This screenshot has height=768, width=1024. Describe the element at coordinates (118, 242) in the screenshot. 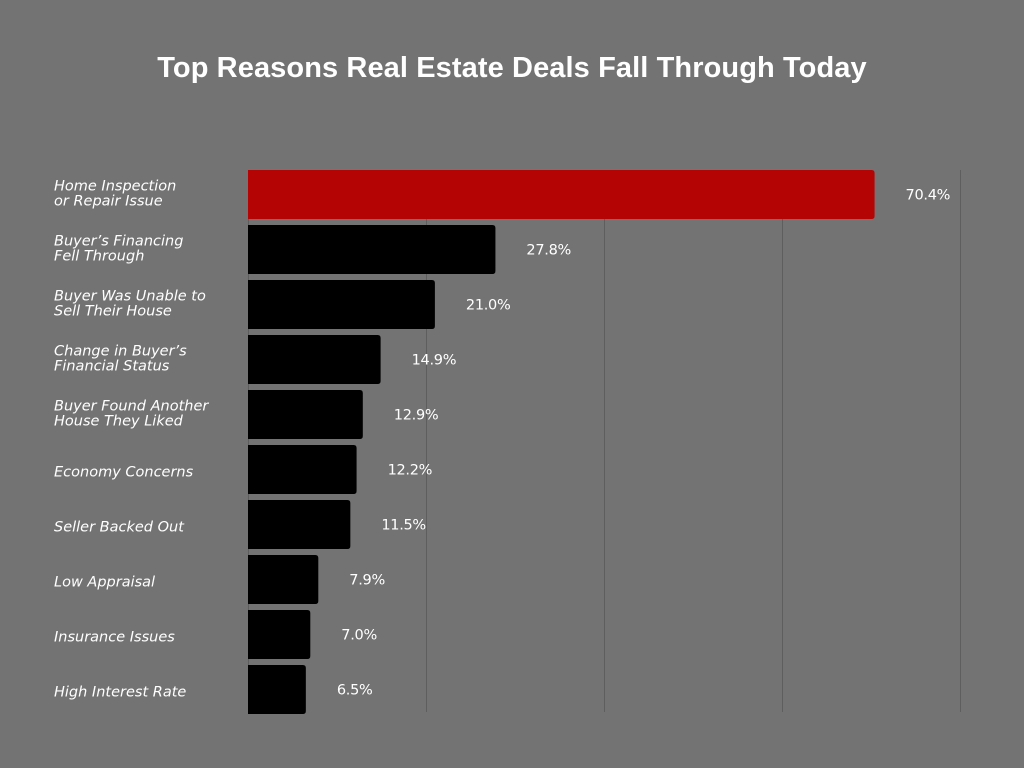

I see `category-label-line: Buyer’s Financing` at that location.